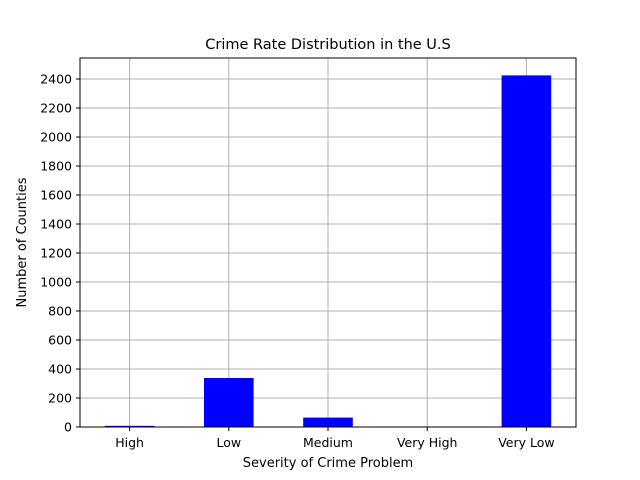 The height and width of the screenshot is (480, 640). I want to click on y-tick-label: 1600, so click(56, 195).